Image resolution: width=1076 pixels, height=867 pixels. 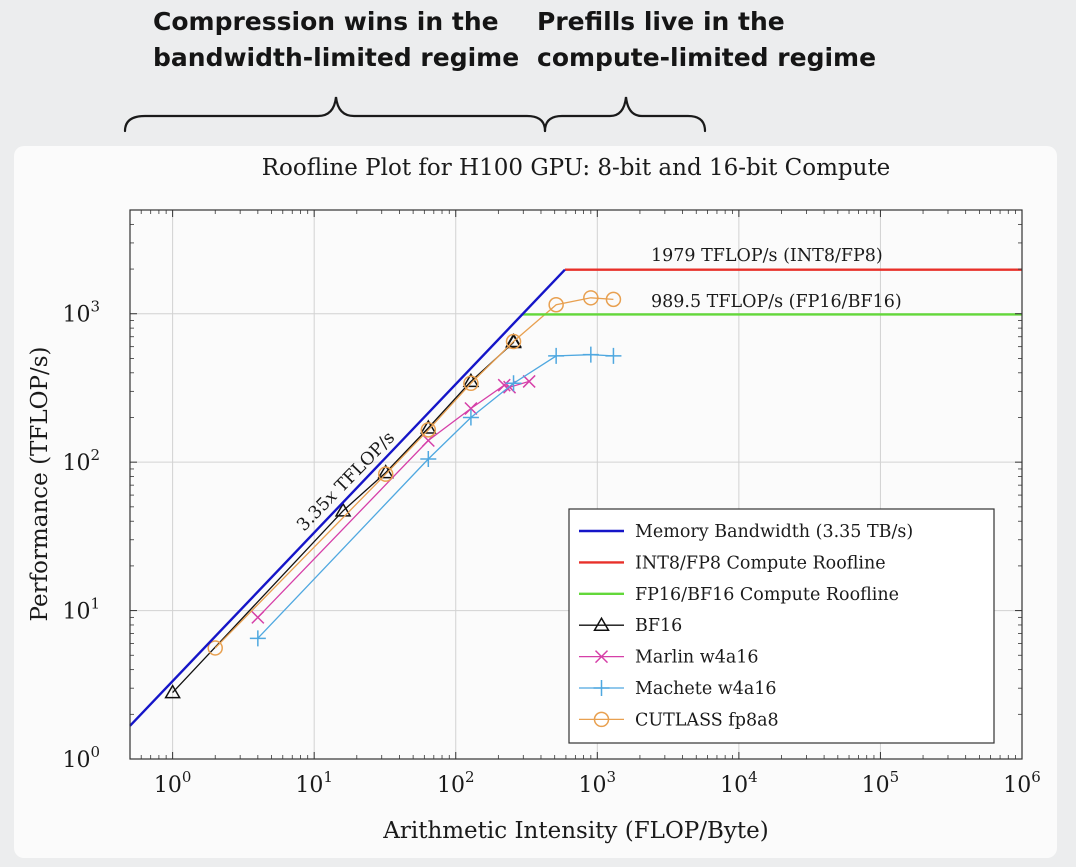 What do you see at coordinates (363, 464) in the screenshot?
I see `bandwidth-slope-suffix: TFLOP/s` at bounding box center [363, 464].